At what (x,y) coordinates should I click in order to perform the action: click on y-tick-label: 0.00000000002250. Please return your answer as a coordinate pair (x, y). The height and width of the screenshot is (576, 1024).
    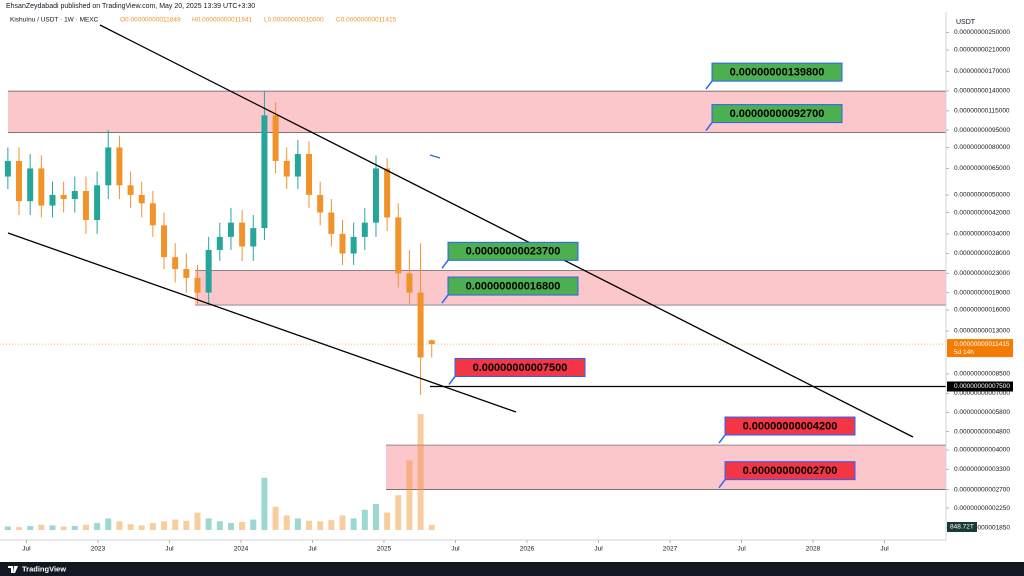
    Looking at the image, I should click on (982, 508).